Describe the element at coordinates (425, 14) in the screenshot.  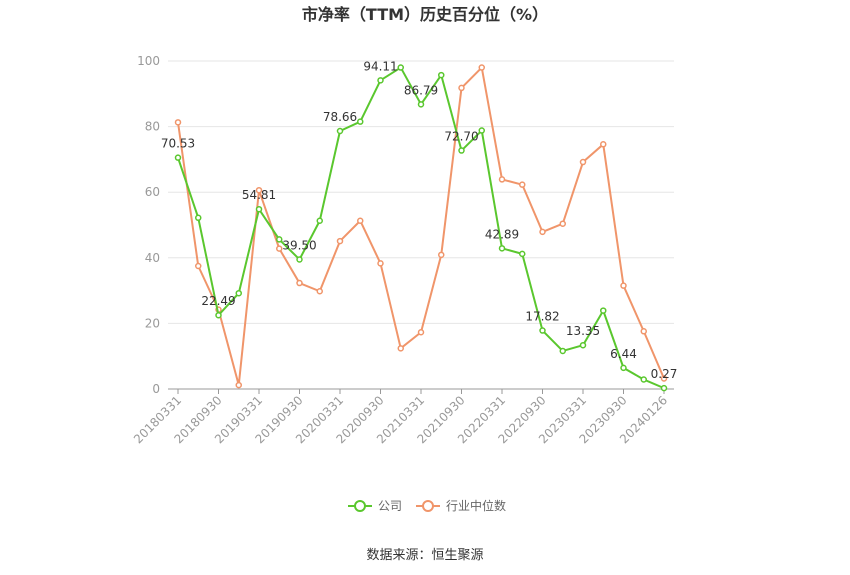
I see `chart-title: 市净率（TTM）历史百分位（%）` at that location.